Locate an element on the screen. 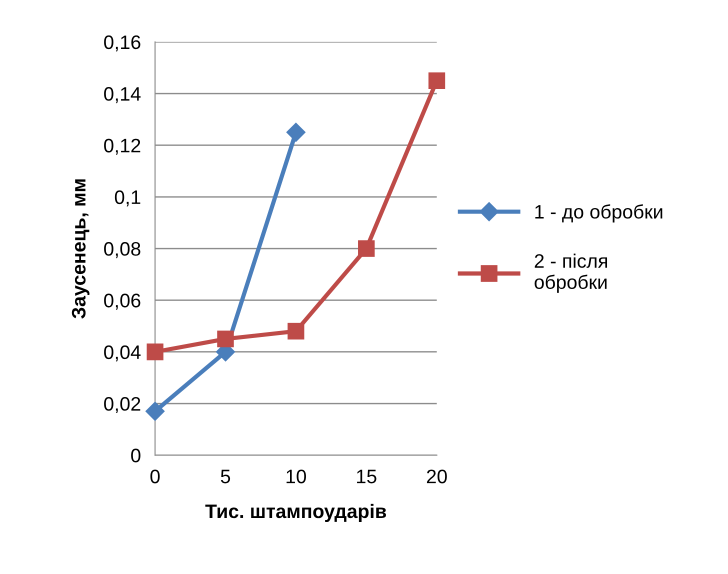  x-tick-label: 0 is located at coordinates (155, 477).